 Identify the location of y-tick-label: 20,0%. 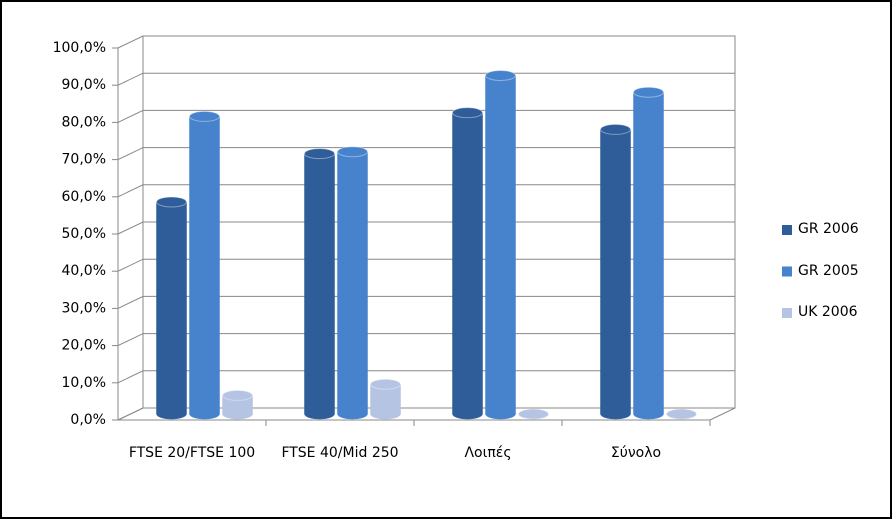
(84, 346).